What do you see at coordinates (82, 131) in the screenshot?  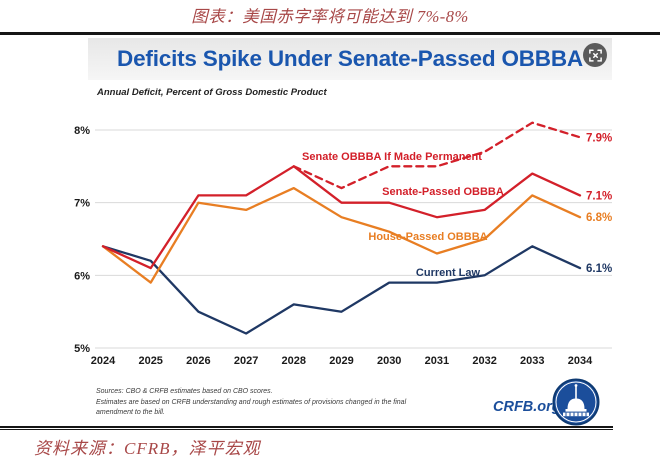 I see `y-tick-label: 8%` at bounding box center [82, 131].